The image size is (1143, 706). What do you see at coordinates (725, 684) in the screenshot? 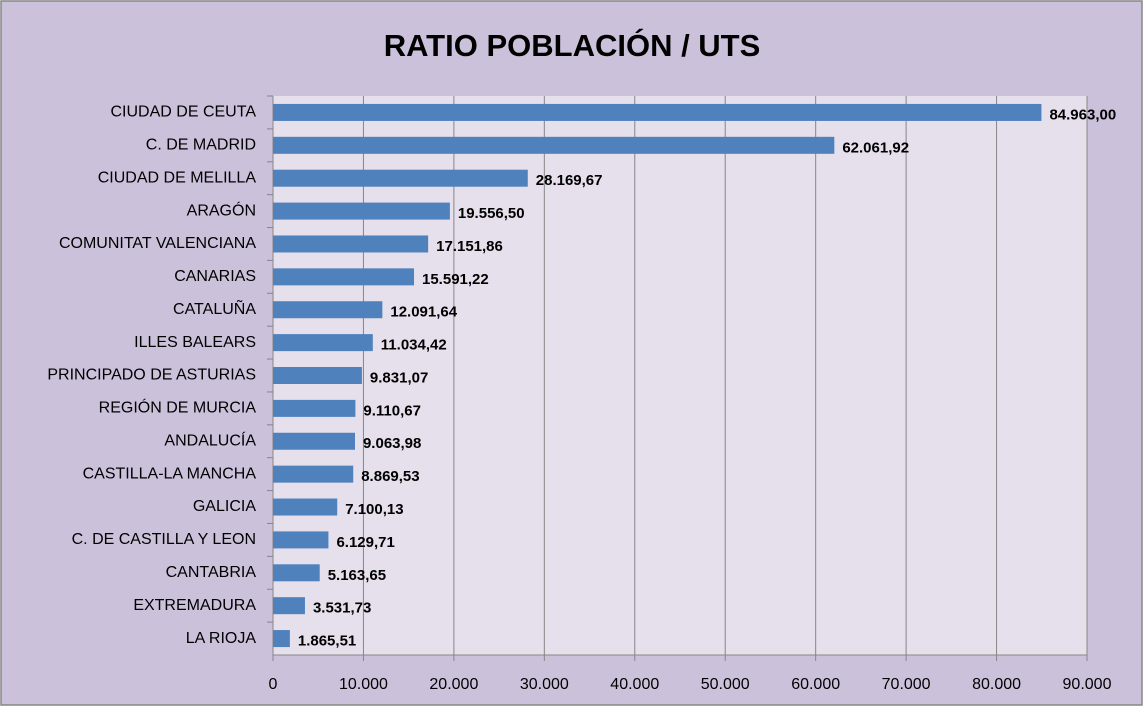
I see `x-tick-label: 50.000` at bounding box center [725, 684].